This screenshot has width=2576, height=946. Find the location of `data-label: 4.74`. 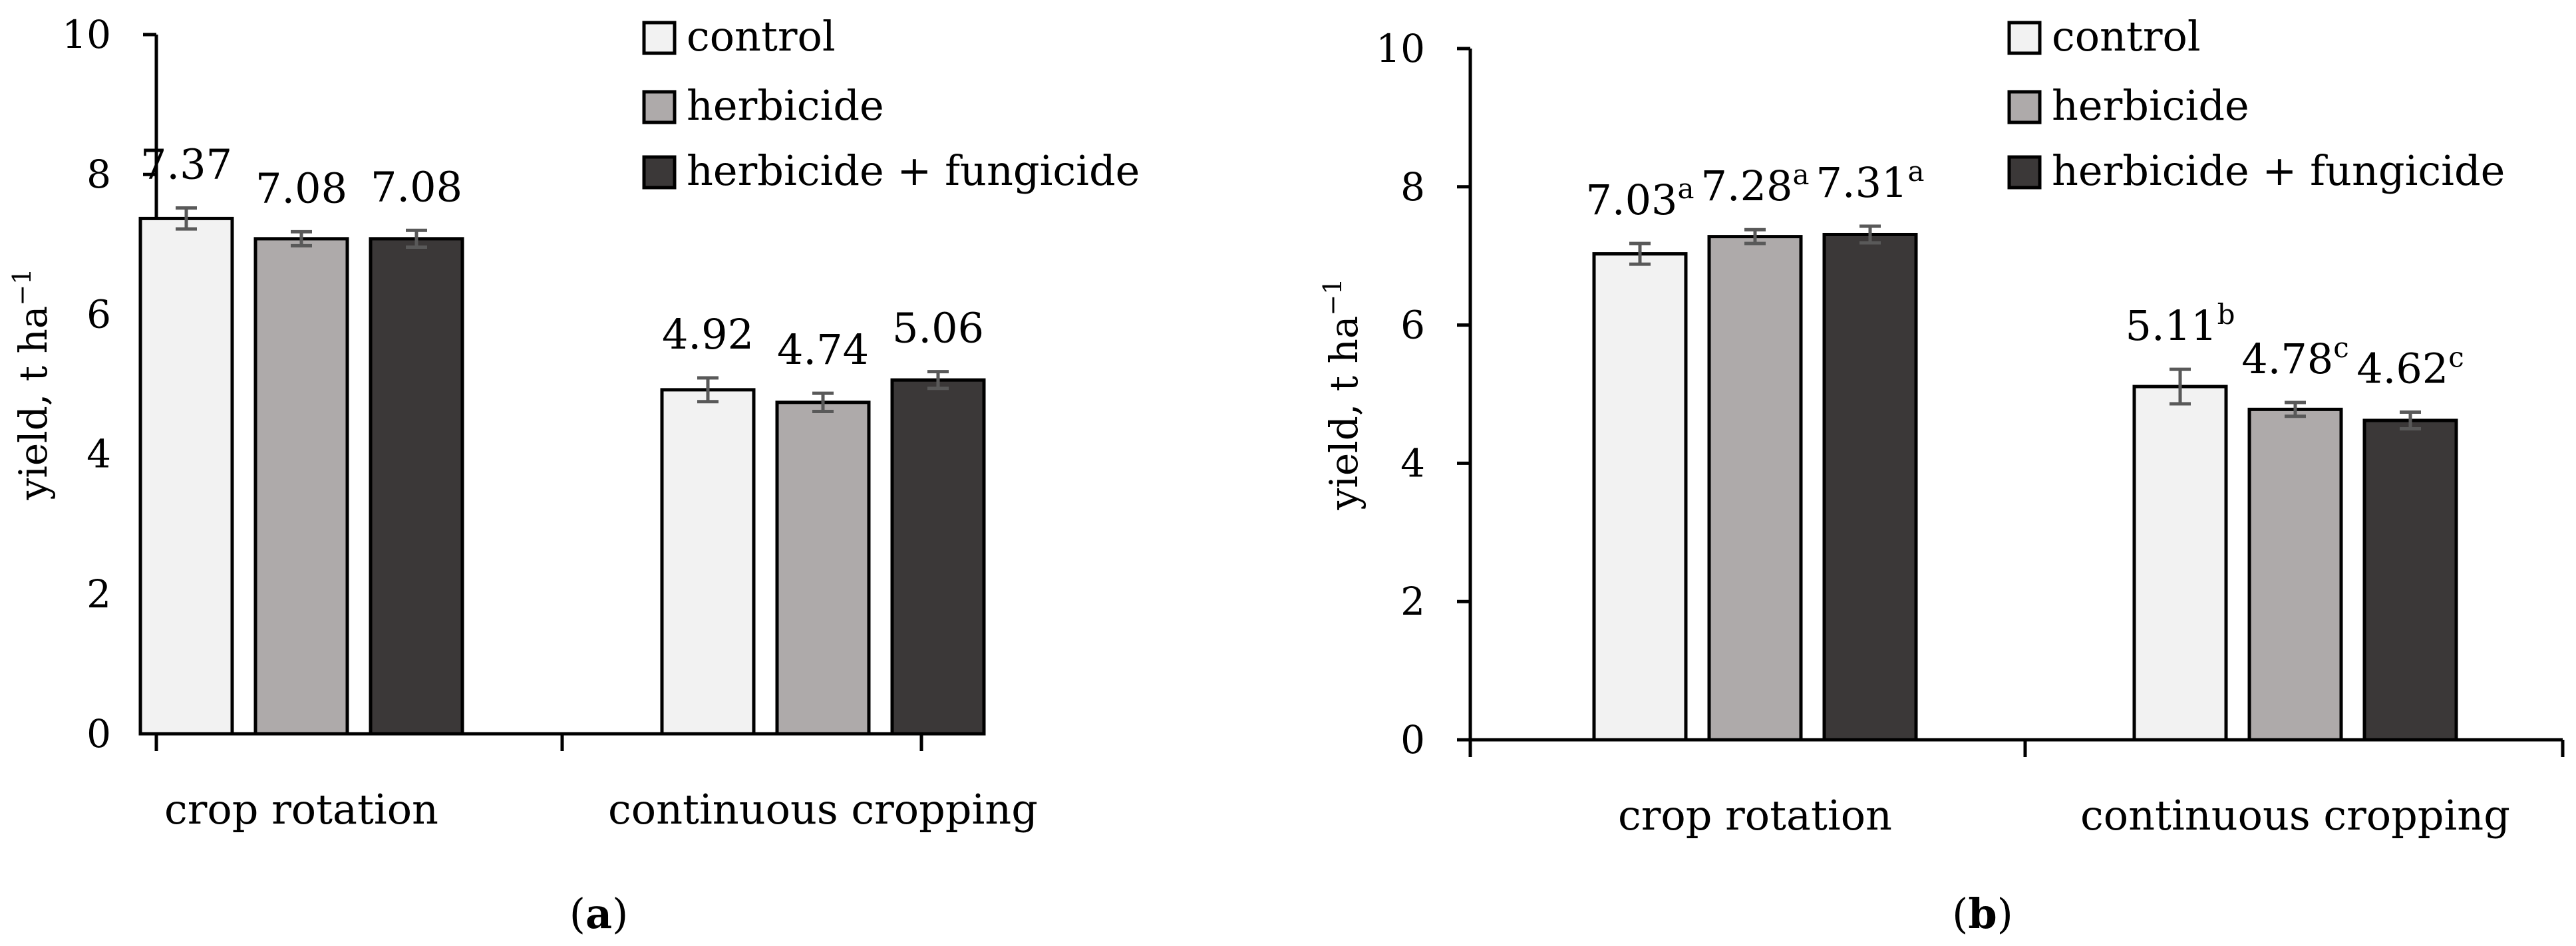

data-label: 4.74 is located at coordinates (823, 349).